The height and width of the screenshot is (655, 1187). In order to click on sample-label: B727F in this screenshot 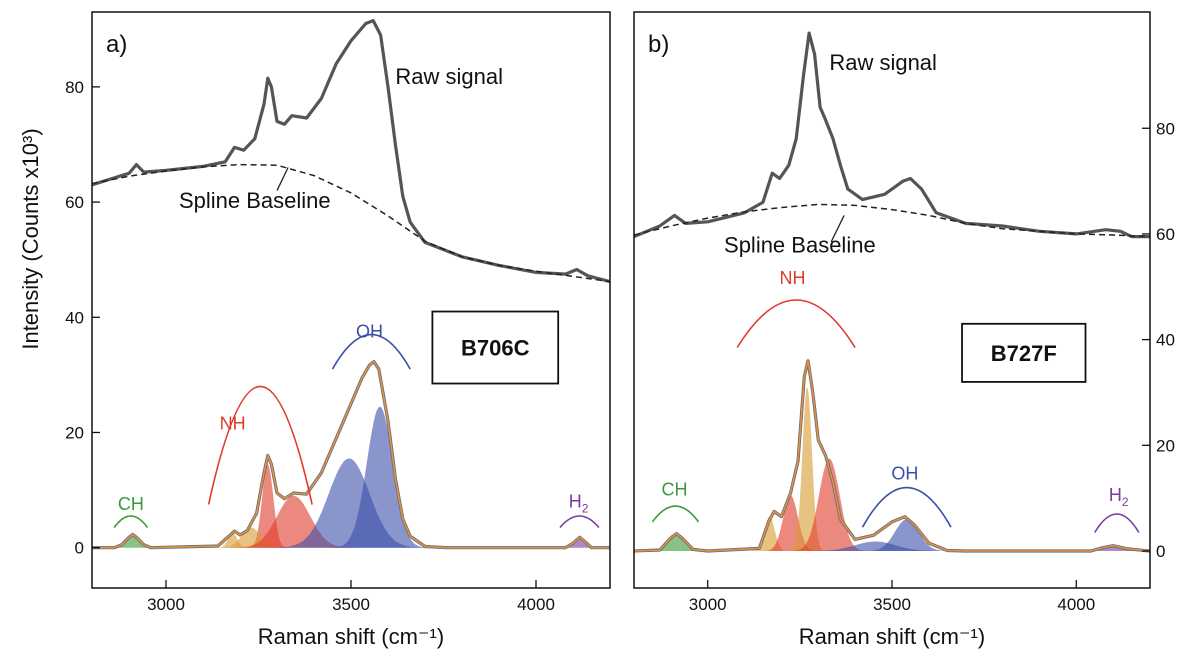, I will do `click(1024, 353)`.